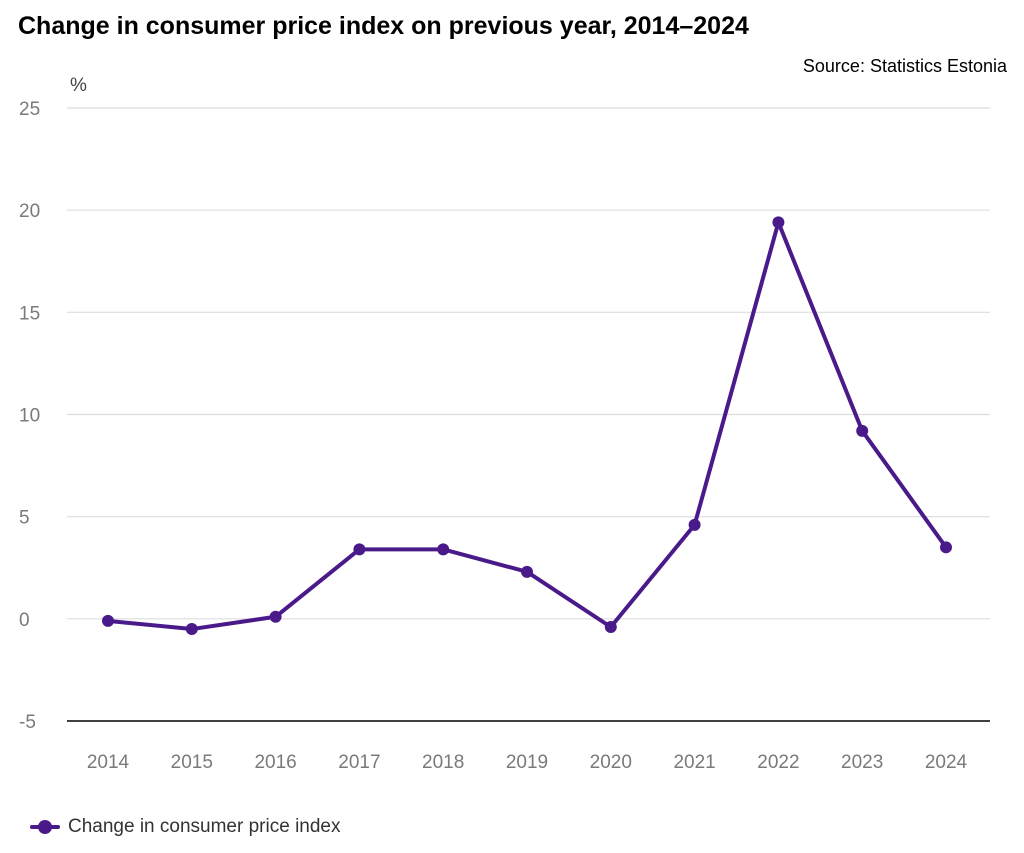  Describe the element at coordinates (443, 762) in the screenshot. I see `x-tick-label: 2018` at that location.